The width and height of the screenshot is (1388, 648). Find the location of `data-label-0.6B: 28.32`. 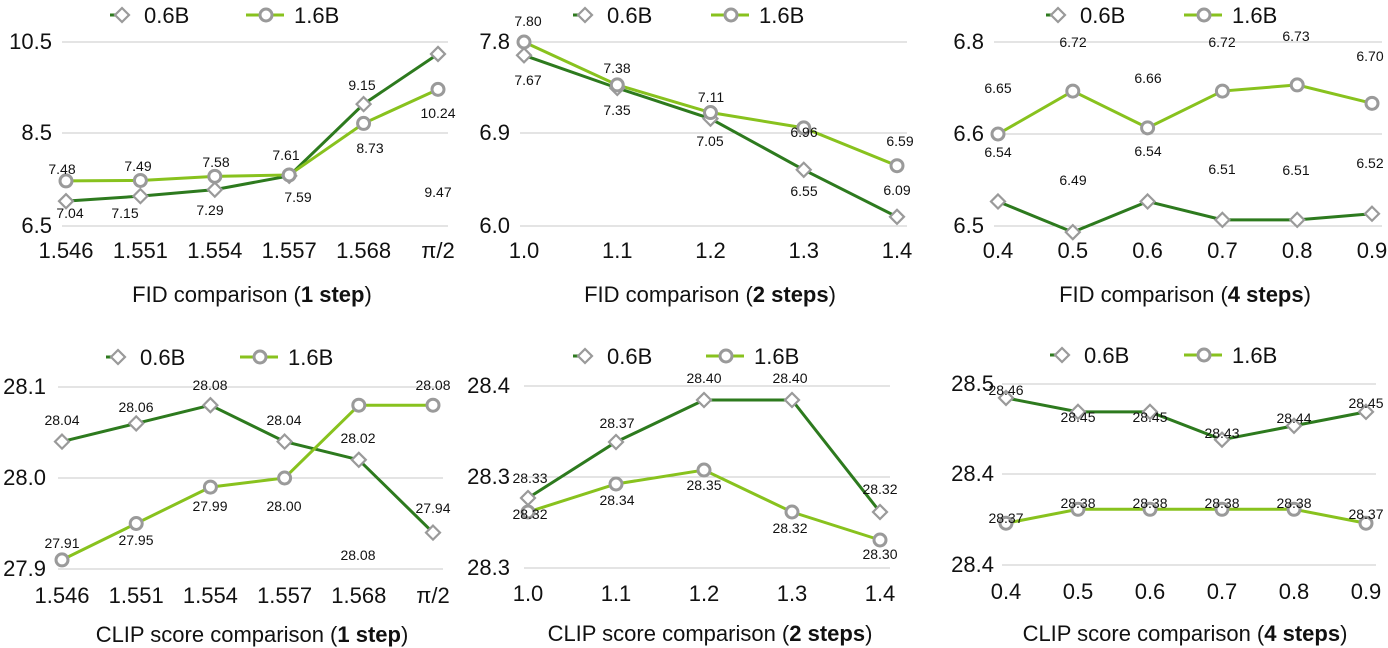

data-label-0.6B: 28.32 is located at coordinates (879, 489).